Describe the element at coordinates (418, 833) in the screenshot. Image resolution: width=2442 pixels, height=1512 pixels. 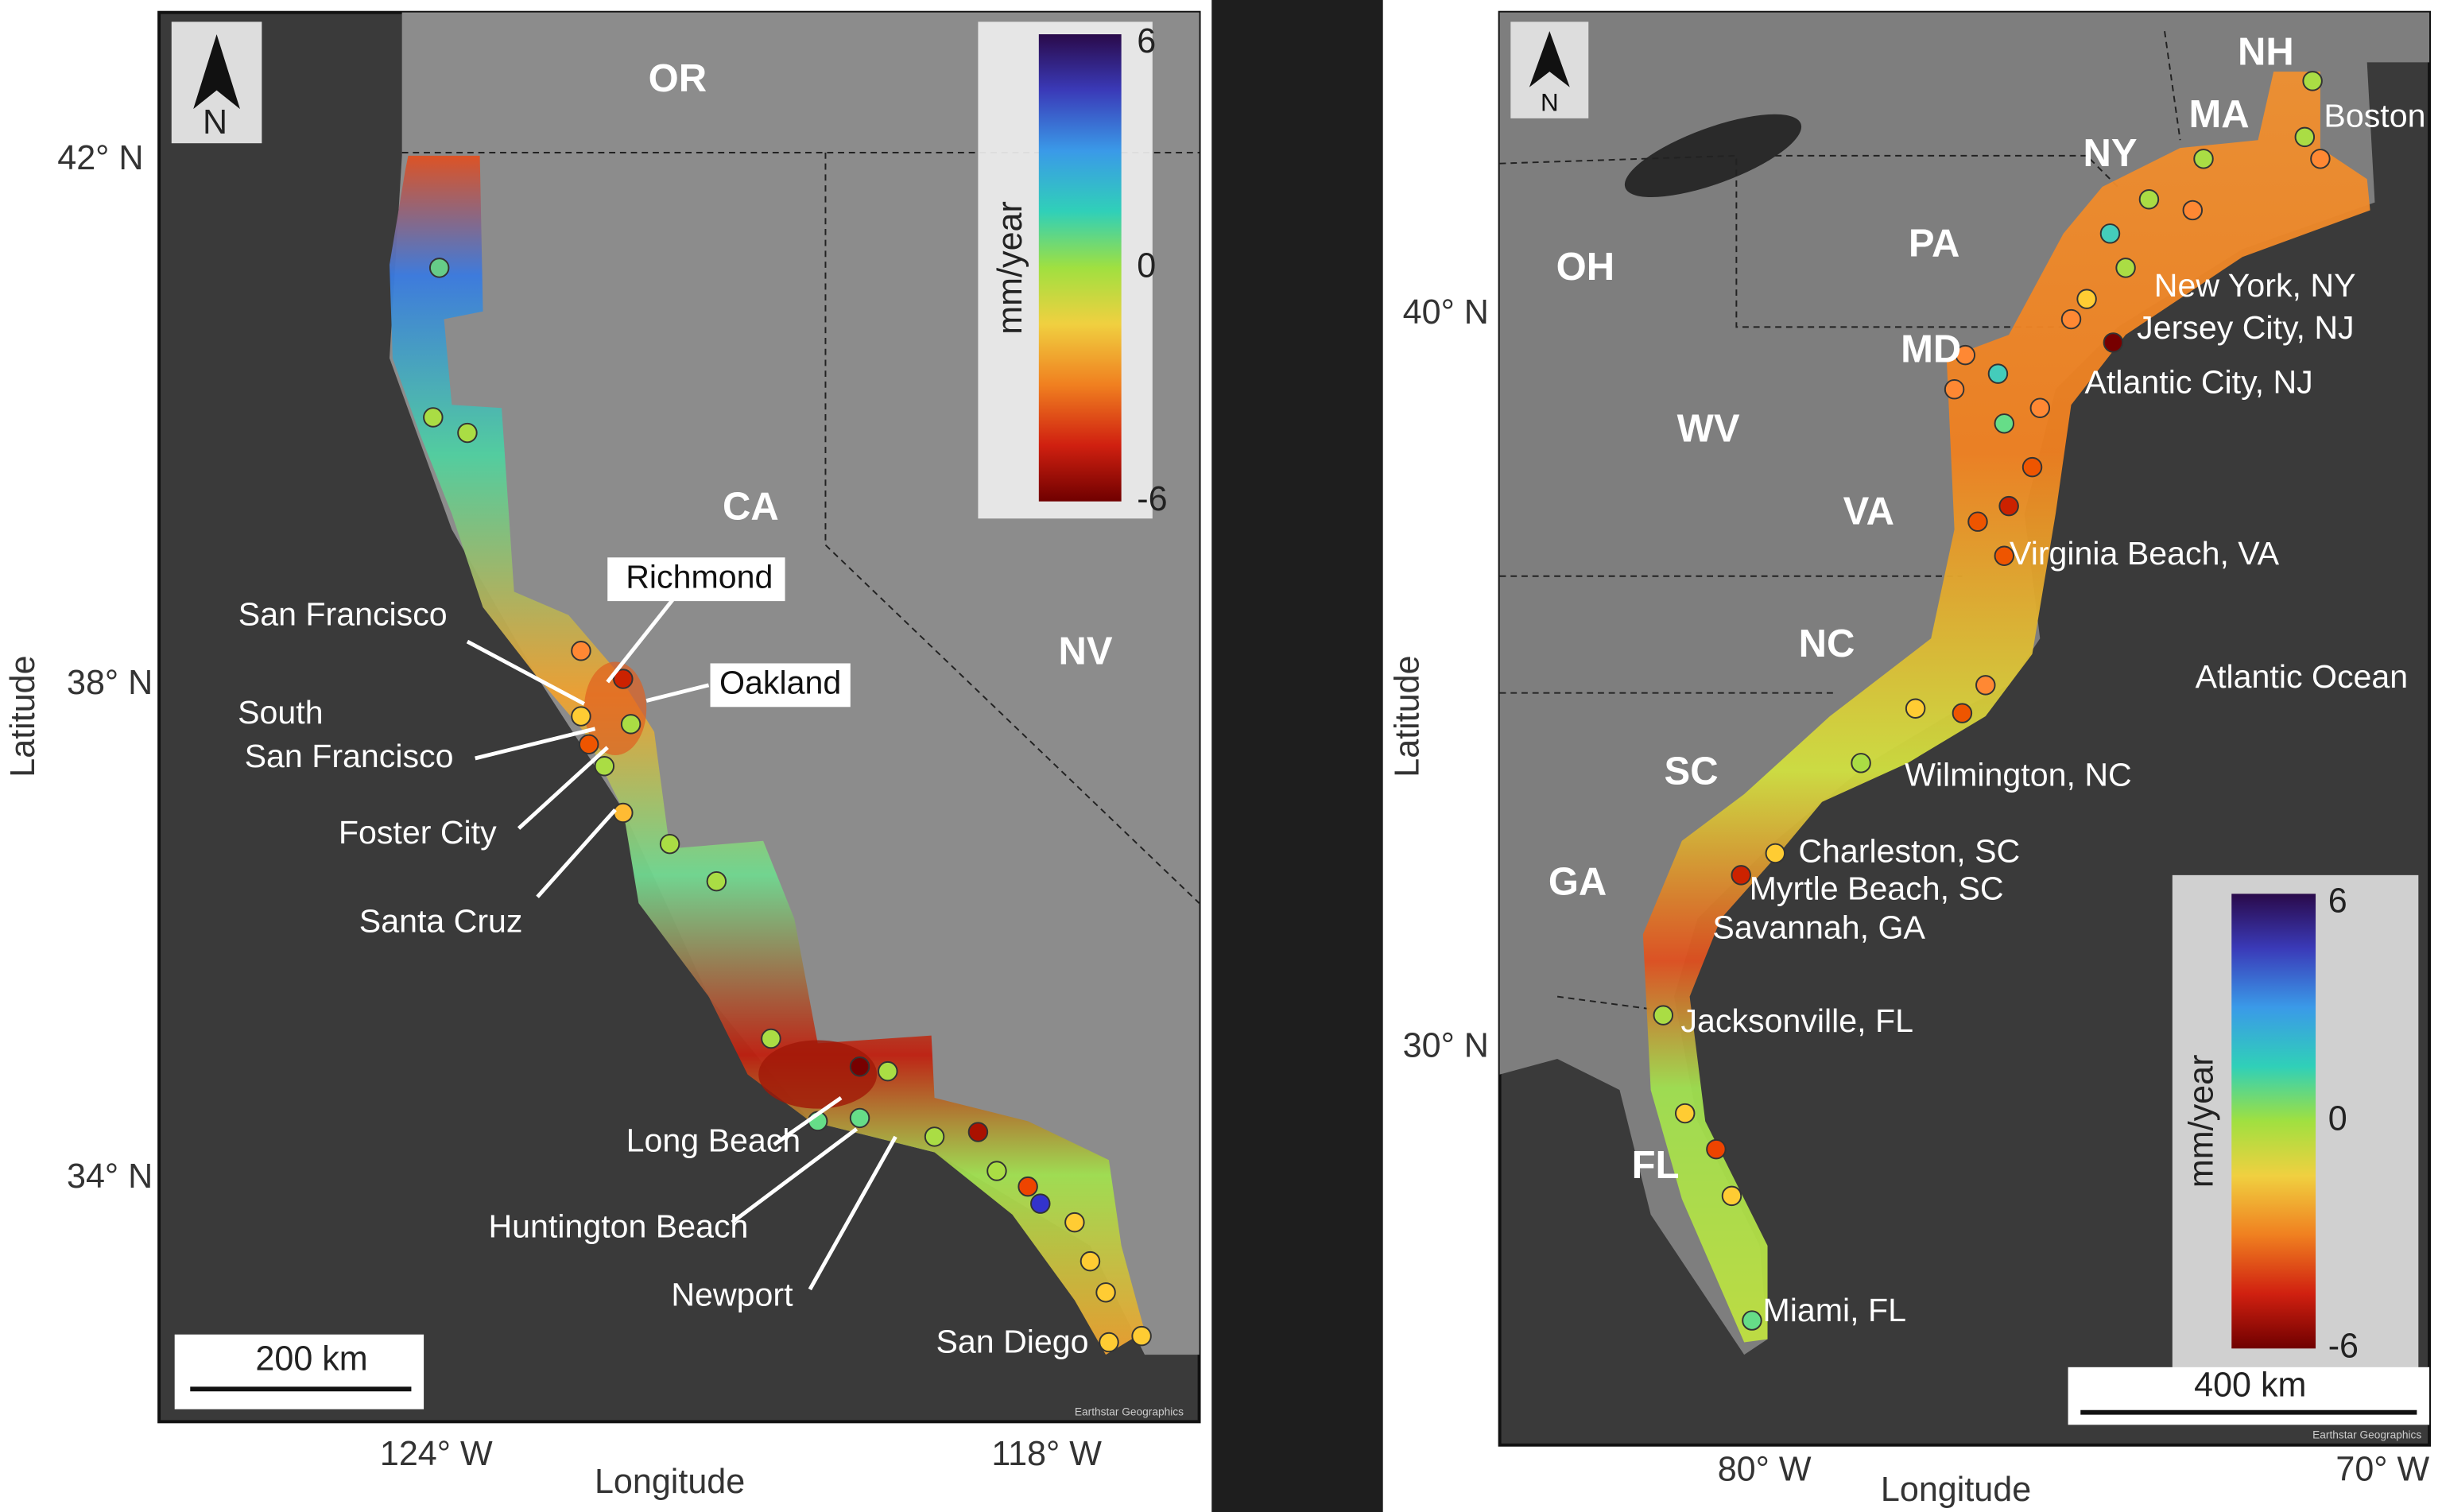
I see `city-label: Foster City` at that location.